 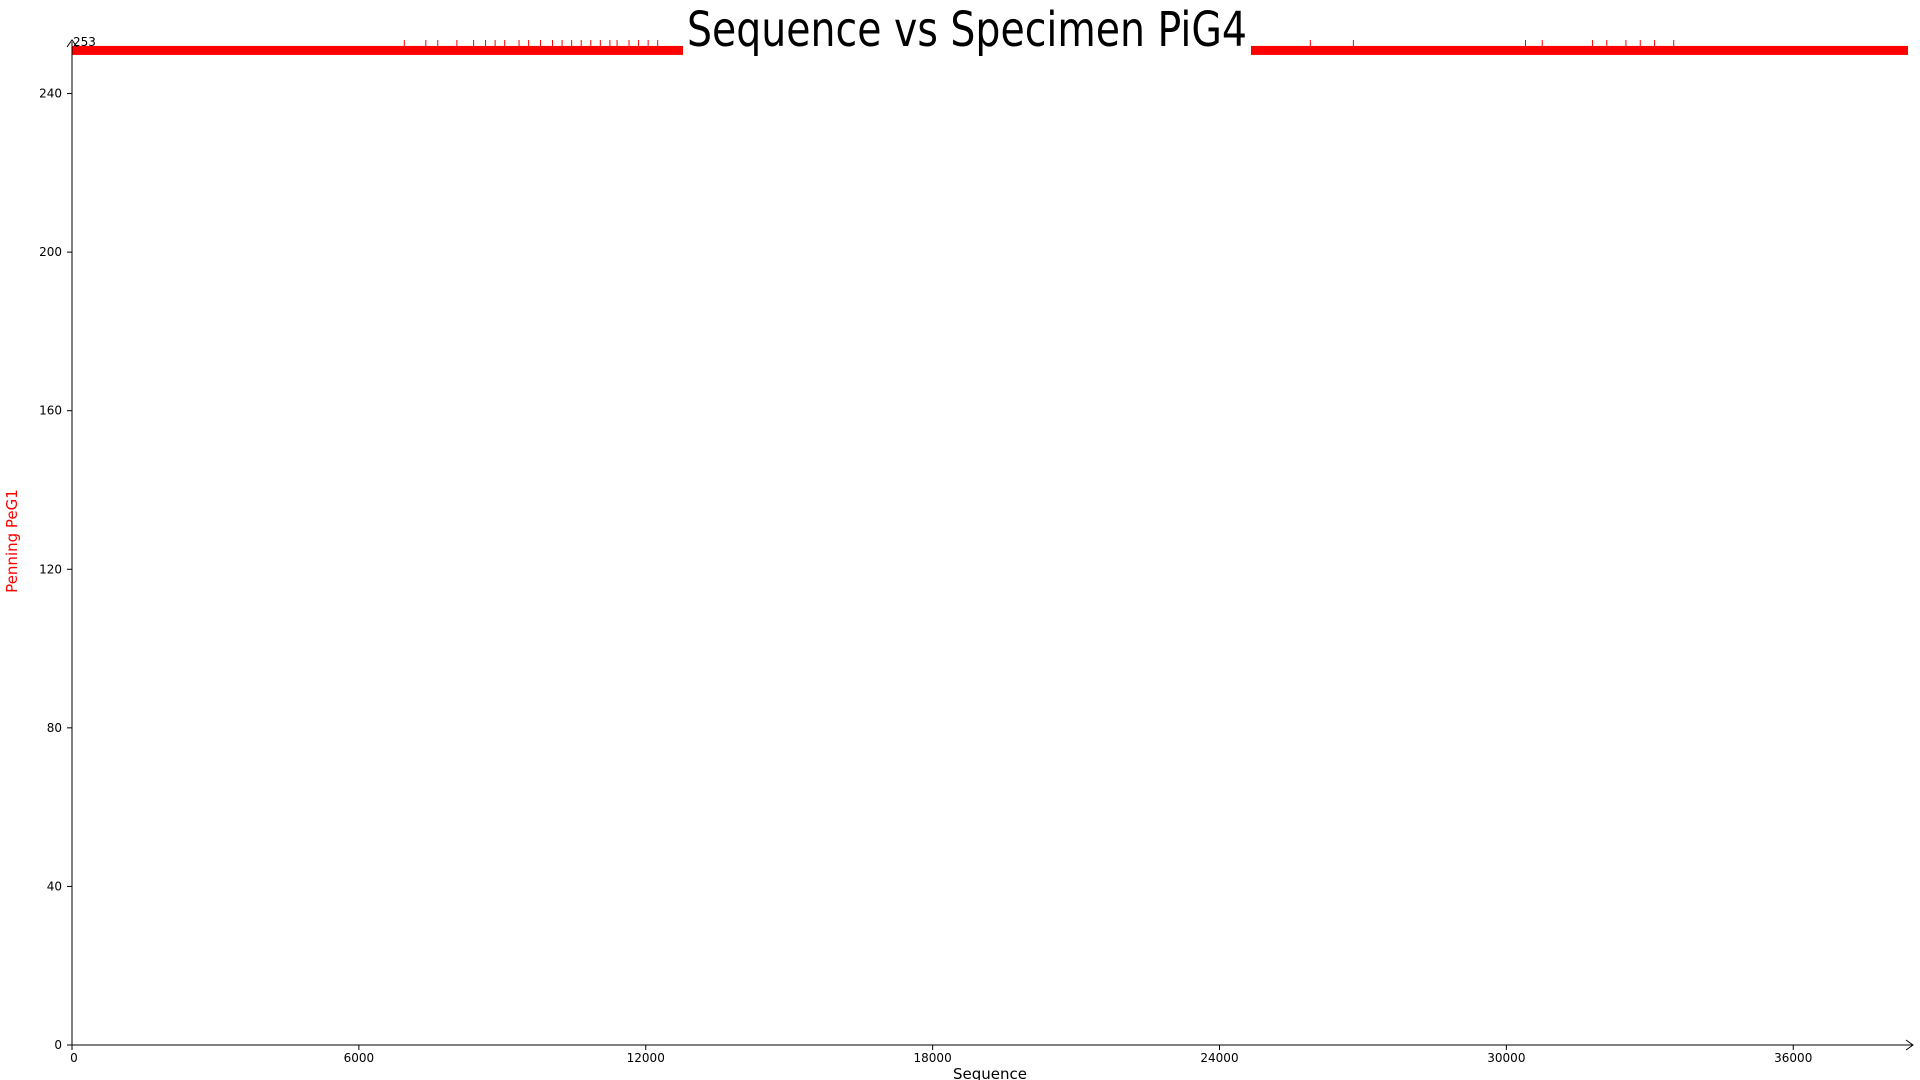 I want to click on x-tick-label: 24000, so click(x=1219, y=1058).